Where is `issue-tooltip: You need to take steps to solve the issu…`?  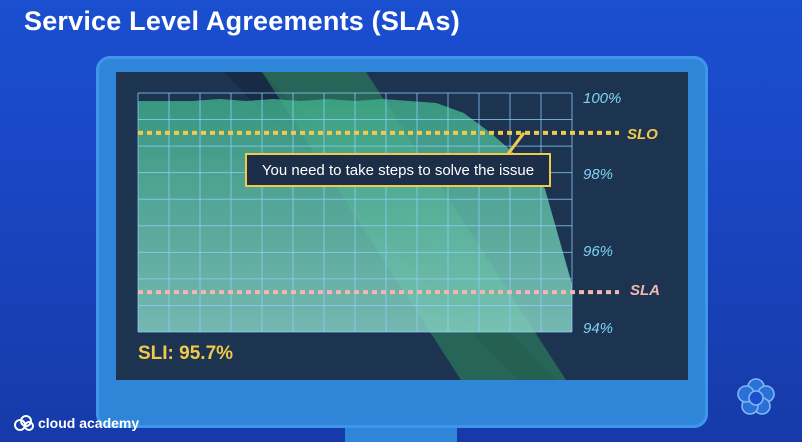
issue-tooltip: You need to take steps to solve the issu… is located at coordinates (398, 170).